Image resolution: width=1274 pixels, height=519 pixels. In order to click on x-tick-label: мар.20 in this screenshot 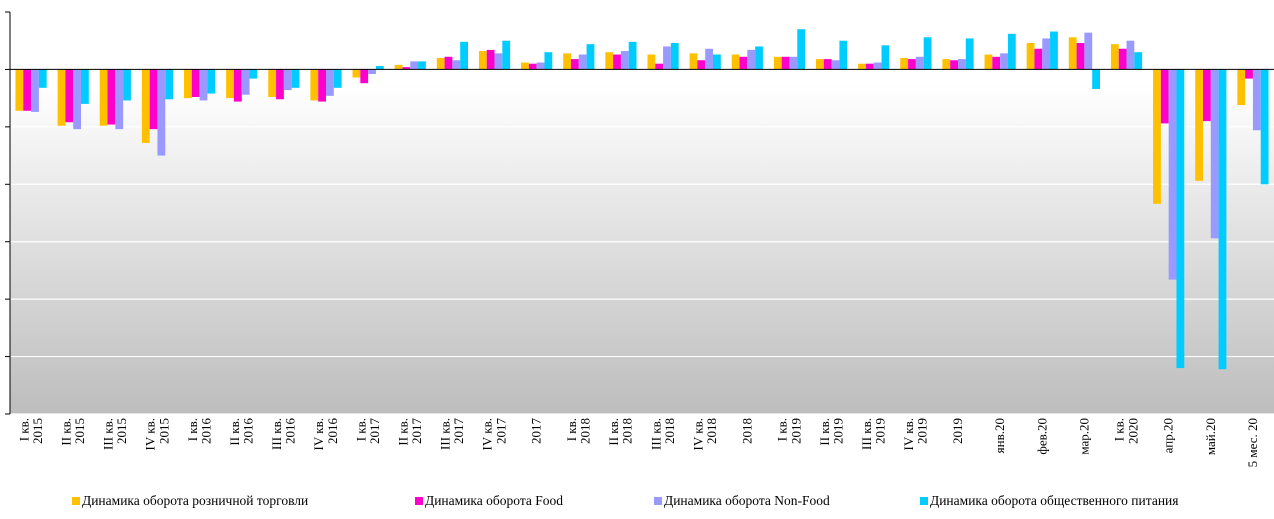, I will do `click(1083, 436)`.